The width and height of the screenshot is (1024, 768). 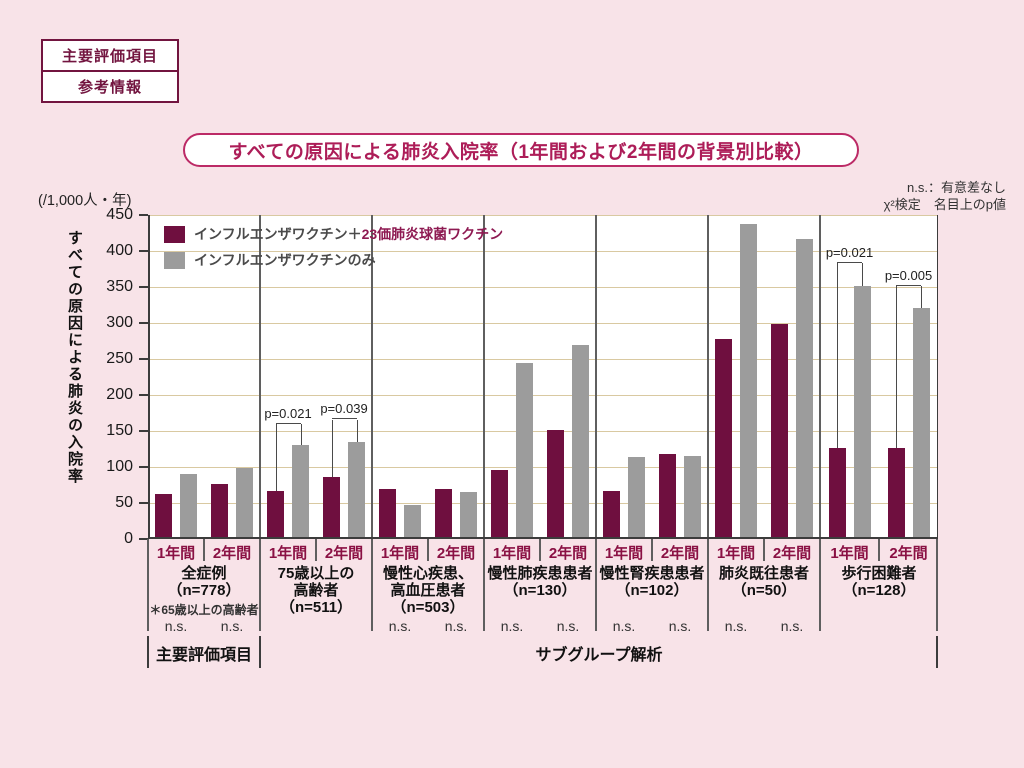 What do you see at coordinates (110, 71) in the screenshot?
I see `badge-box: 主要評価項目 参考情報` at bounding box center [110, 71].